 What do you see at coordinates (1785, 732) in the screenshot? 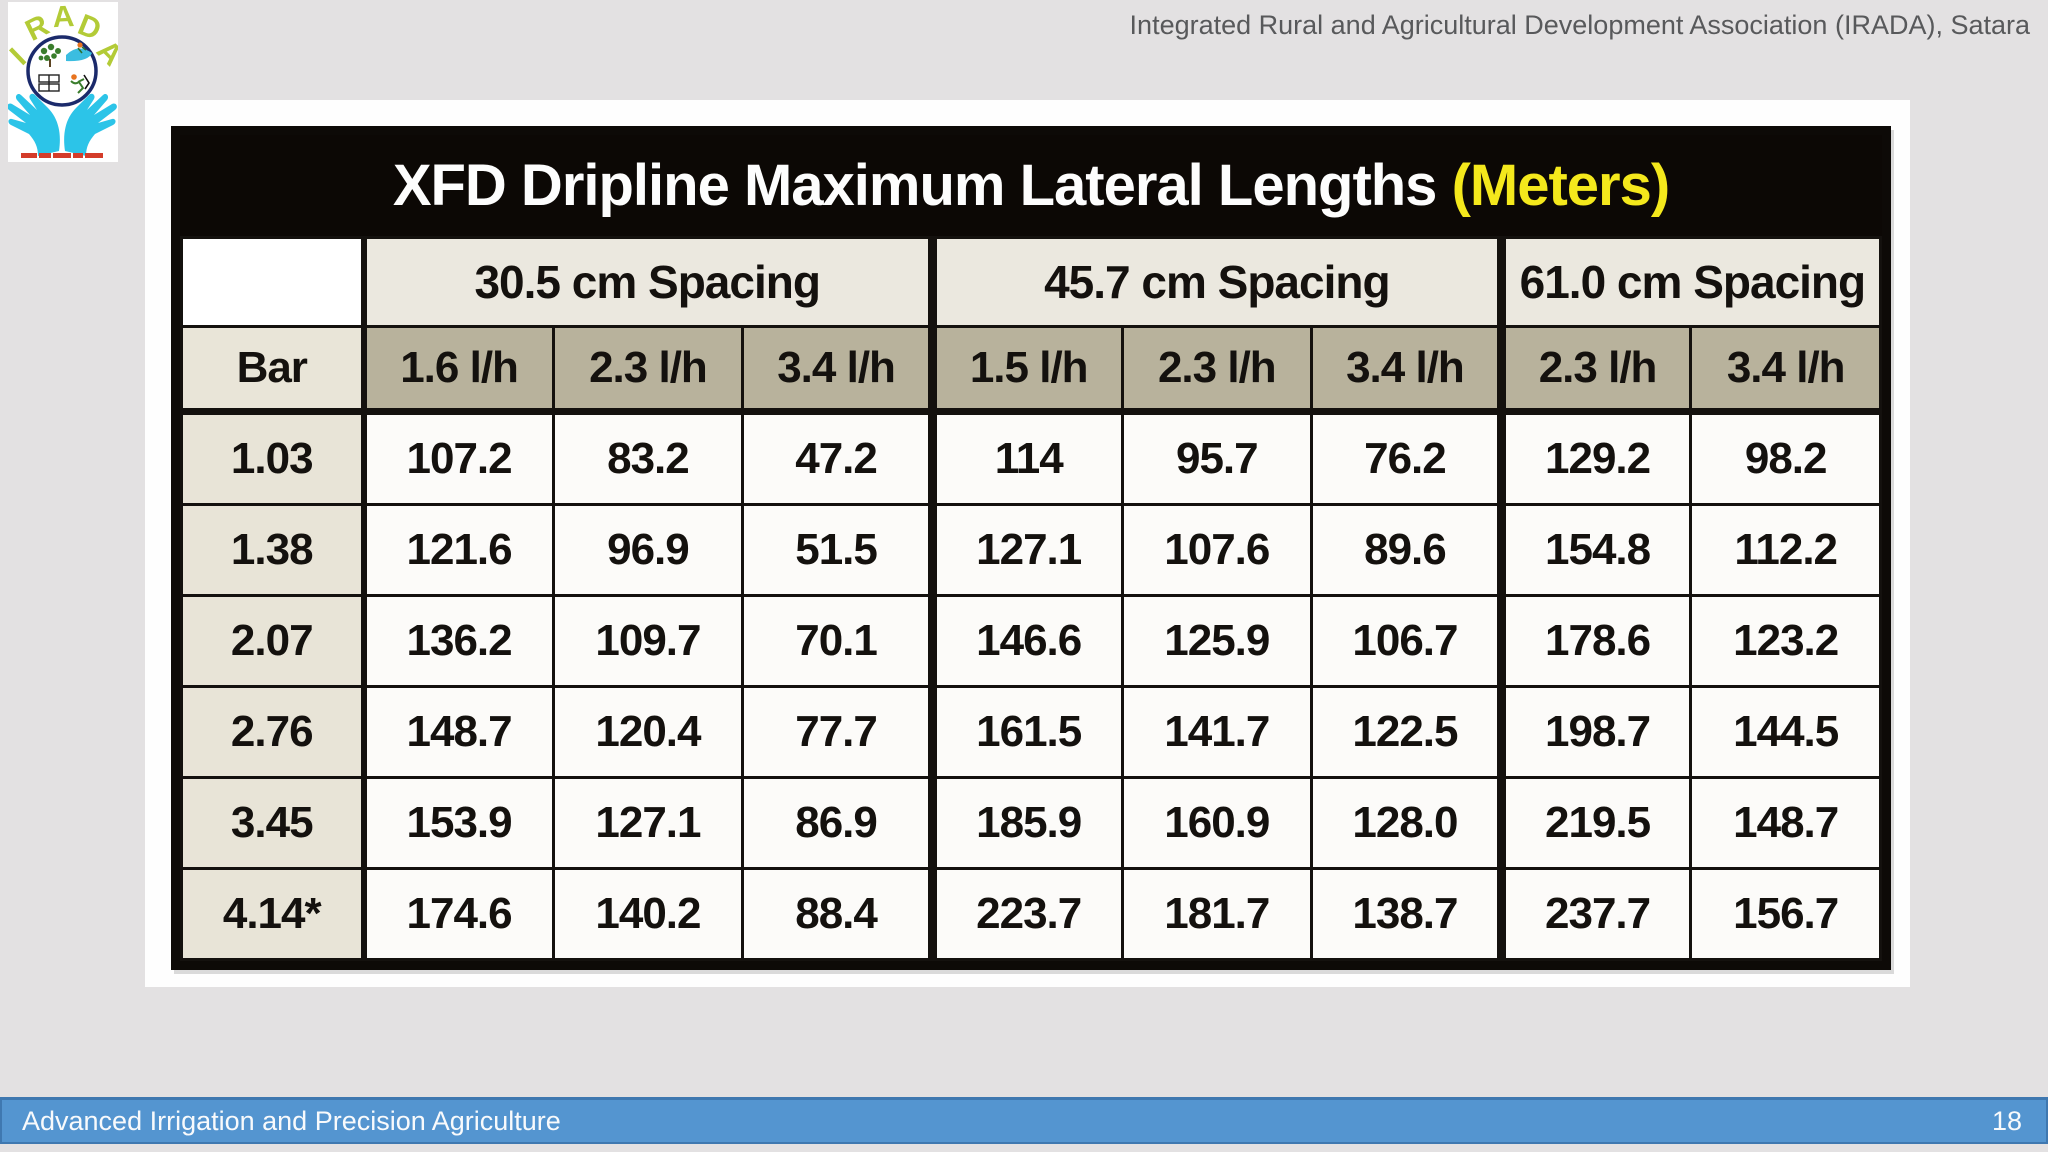
I see `cell-value: 144.5` at bounding box center [1785, 732].